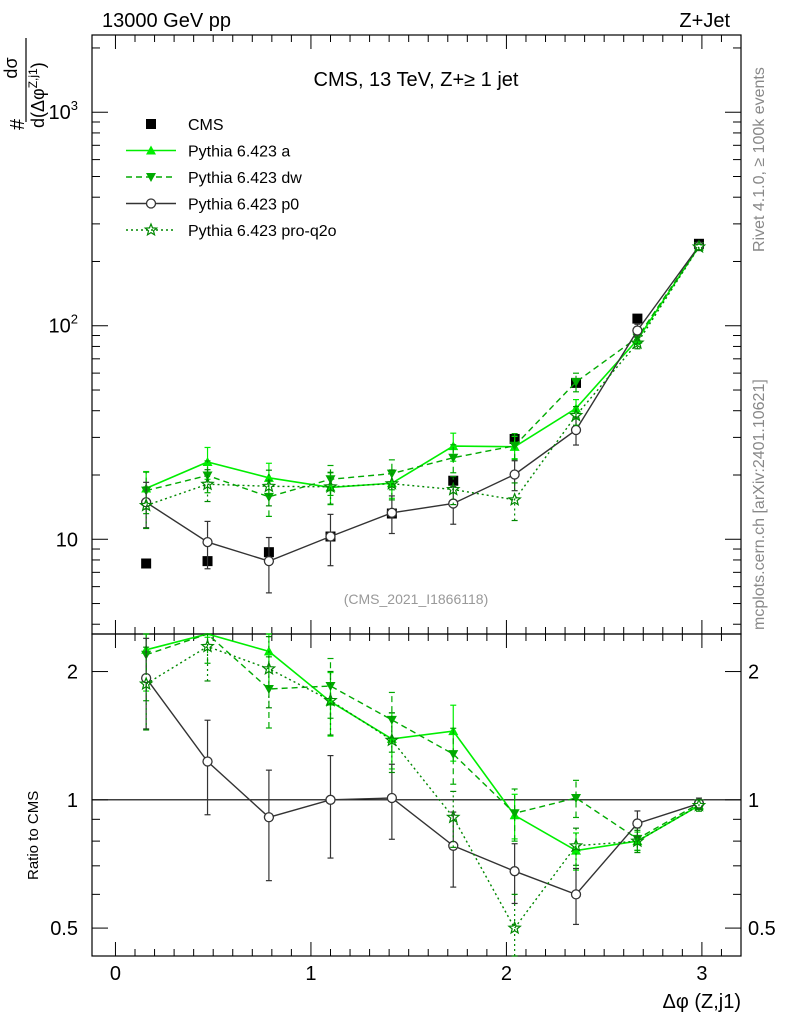 This screenshot has height=1024, width=786. Describe the element at coordinates (64, 929) in the screenshot. I see `ratio-y-tick-label-left: 0.5` at that location.